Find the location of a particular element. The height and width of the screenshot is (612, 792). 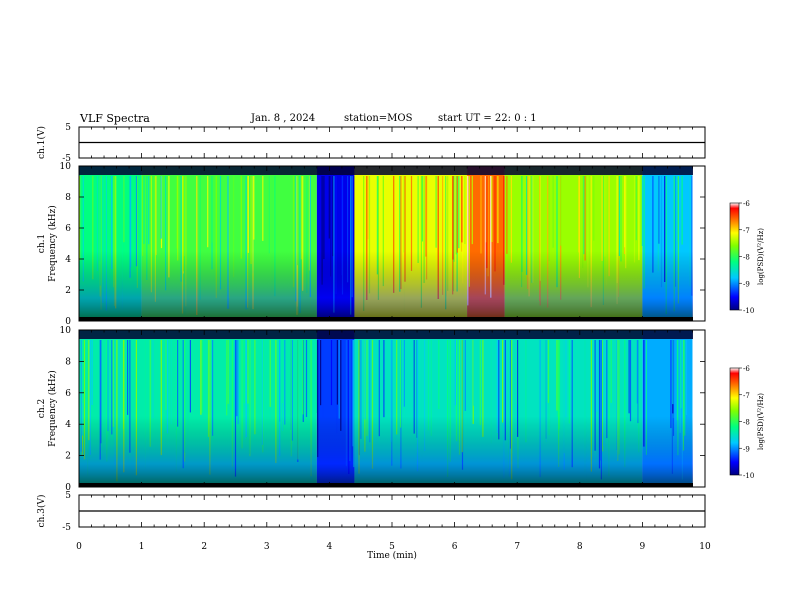

x-tick-label: 1 is located at coordinates (142, 547).